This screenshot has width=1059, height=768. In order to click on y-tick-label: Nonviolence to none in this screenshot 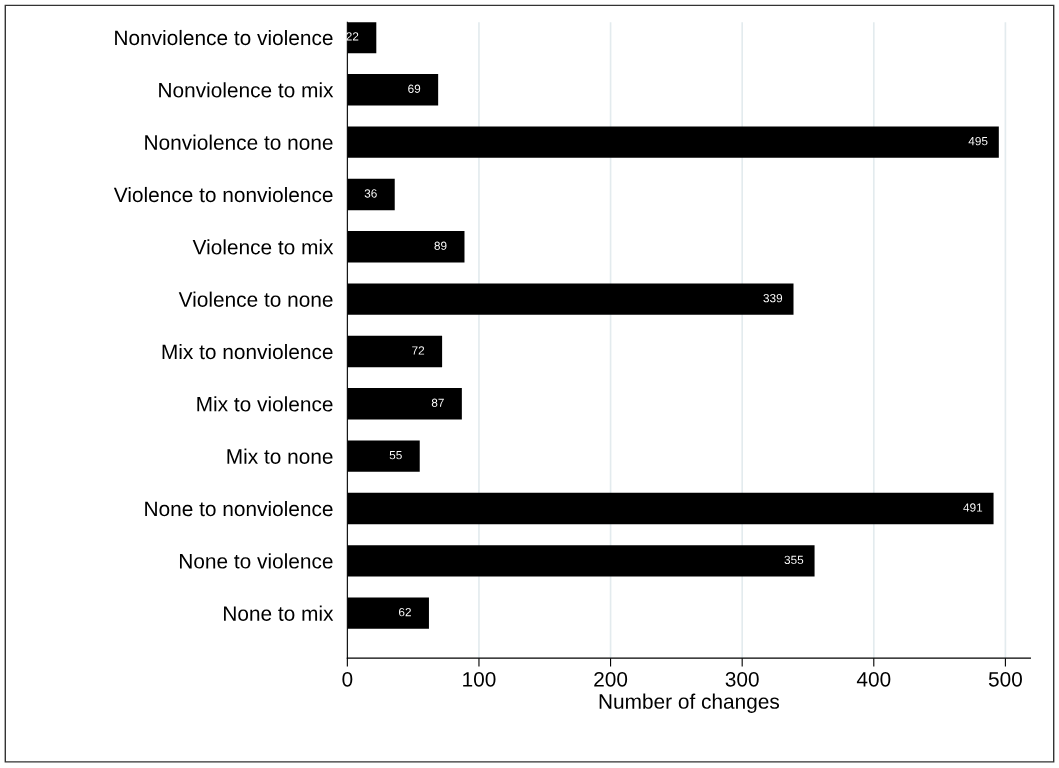, I will do `click(239, 142)`.